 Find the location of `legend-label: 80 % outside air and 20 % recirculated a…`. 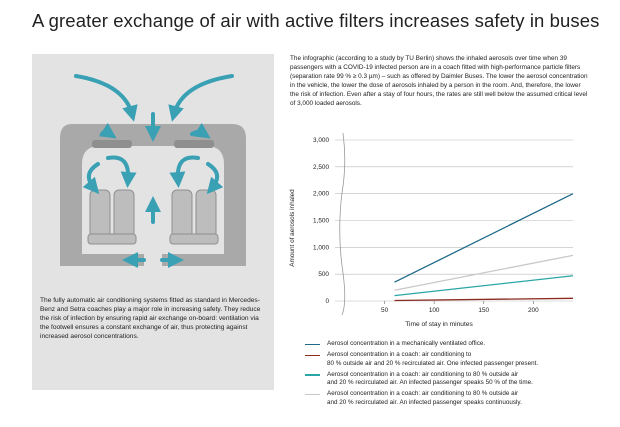

legend-label: 80 % outside air and 20 % recirculated a… is located at coordinates (433, 363).